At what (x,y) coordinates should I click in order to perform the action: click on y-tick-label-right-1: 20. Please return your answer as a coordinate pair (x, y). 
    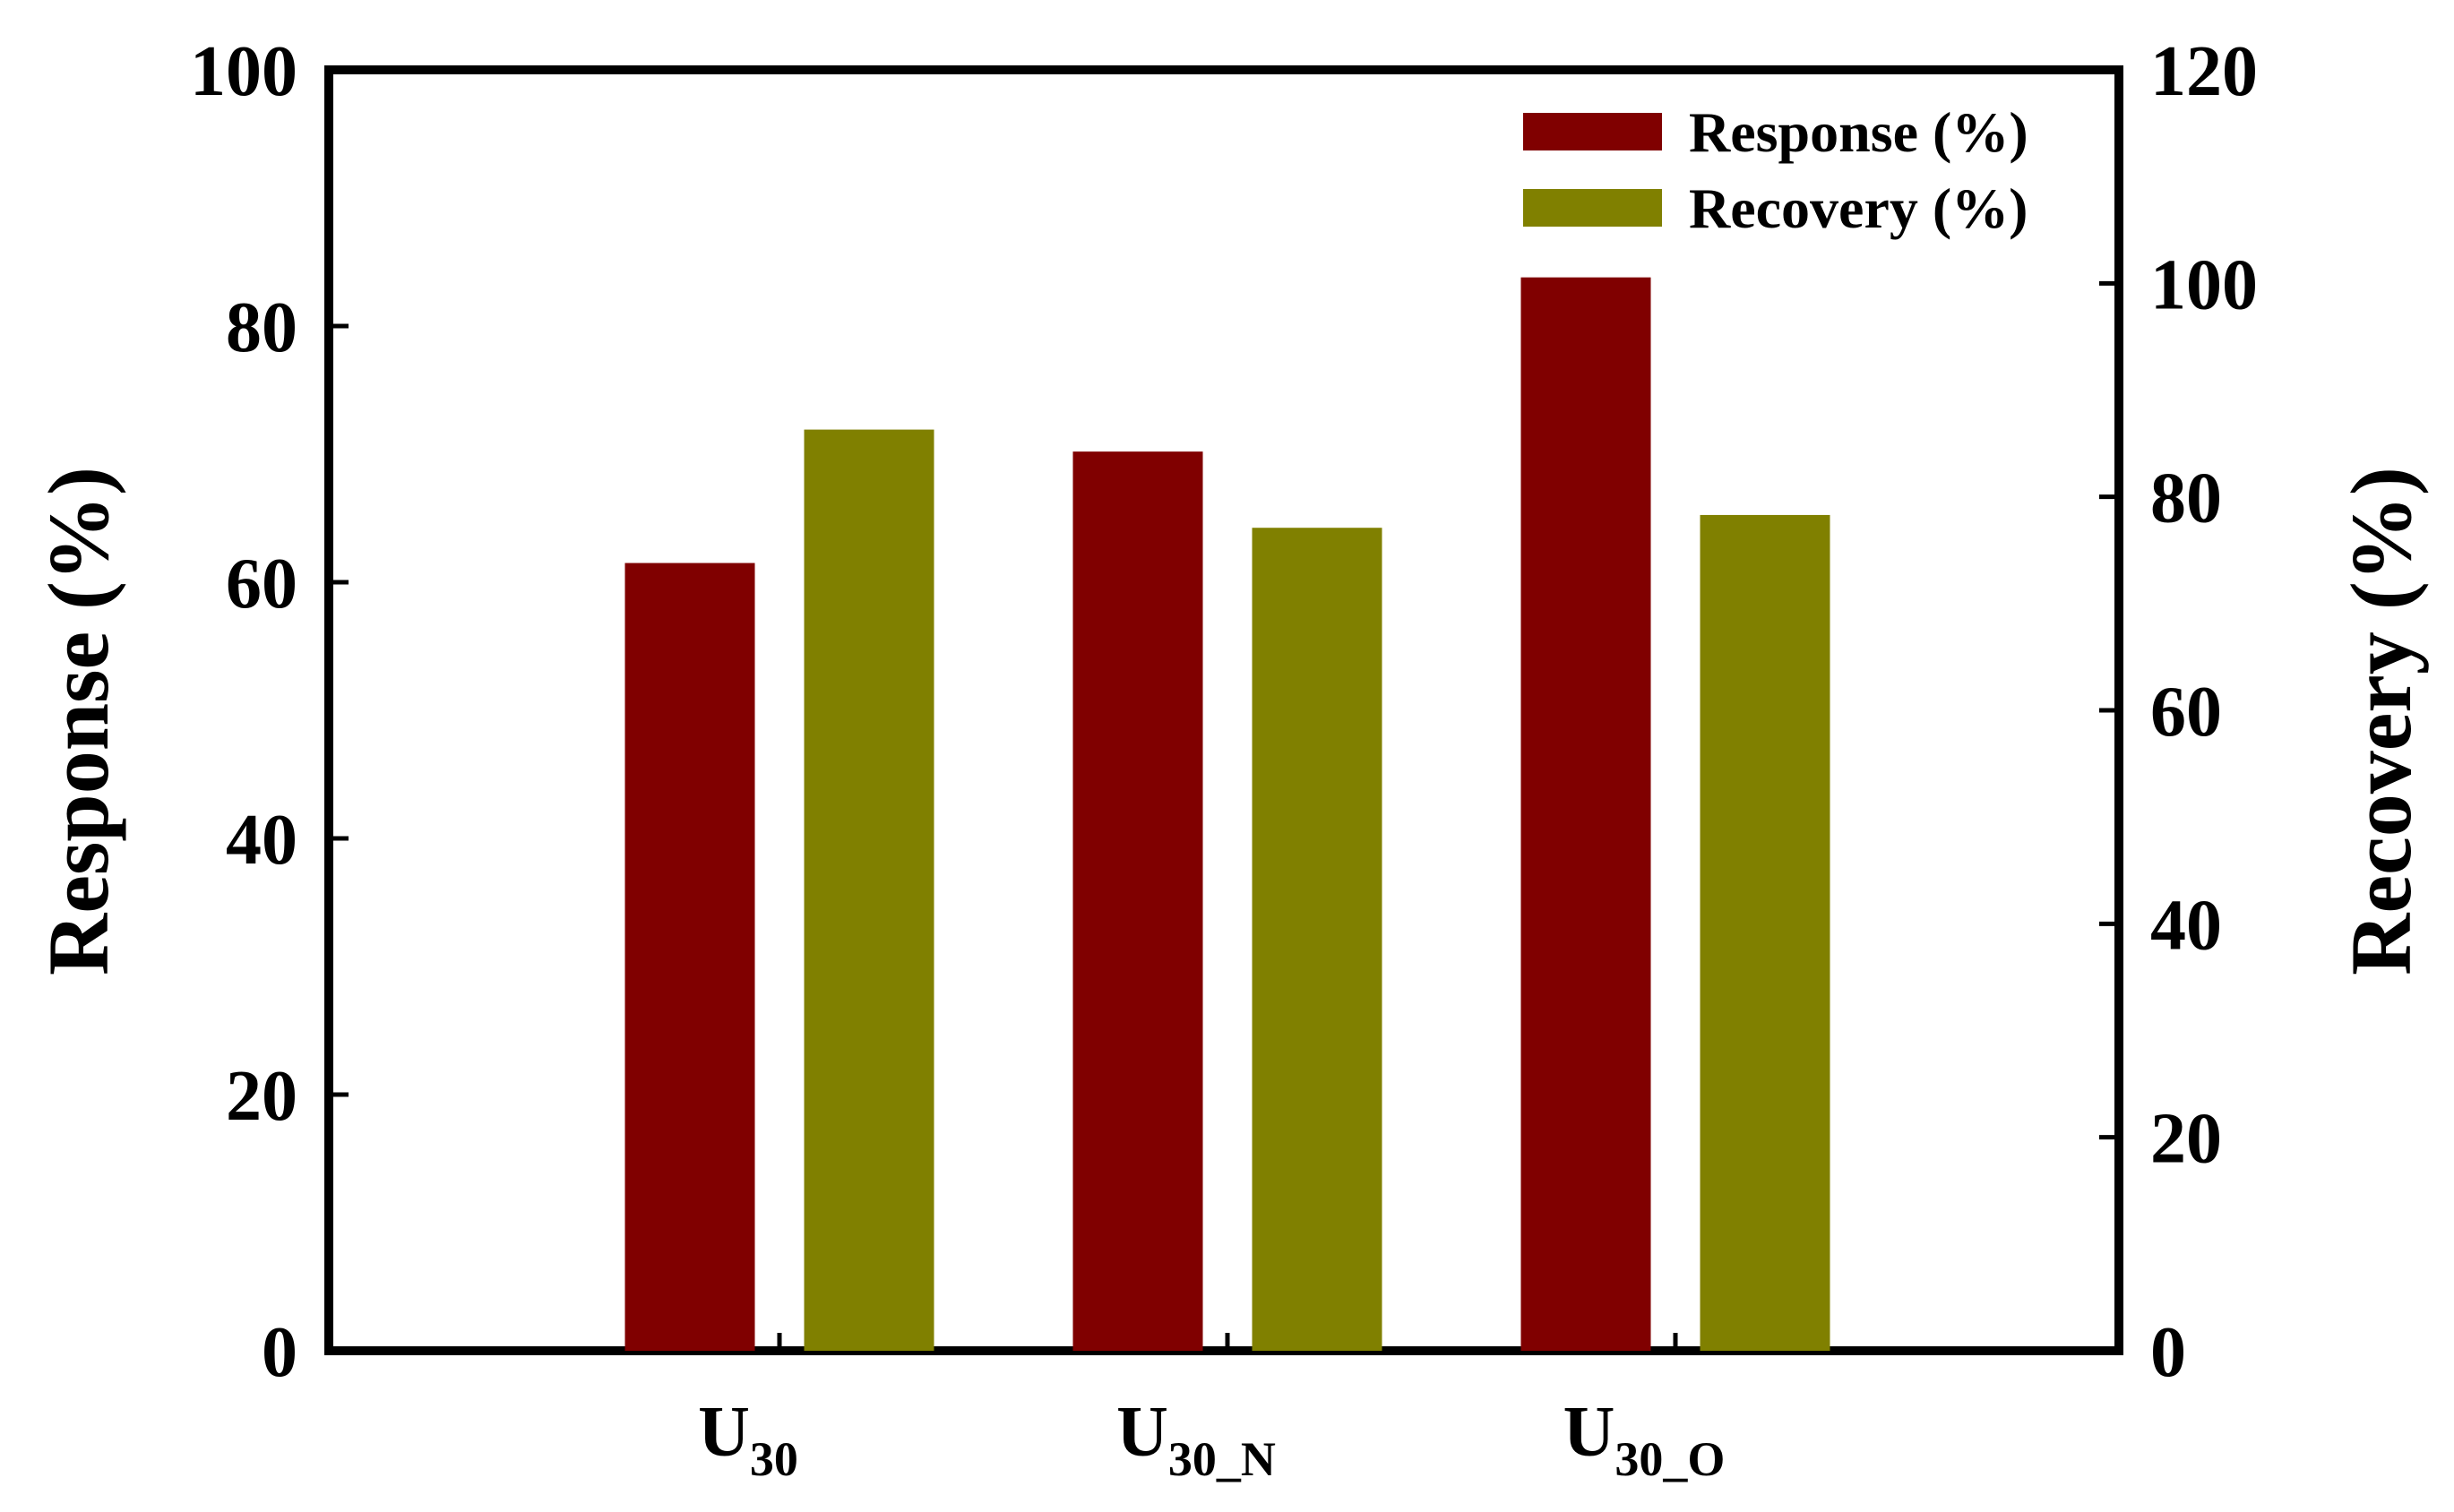
    Looking at the image, I should click on (2186, 1139).